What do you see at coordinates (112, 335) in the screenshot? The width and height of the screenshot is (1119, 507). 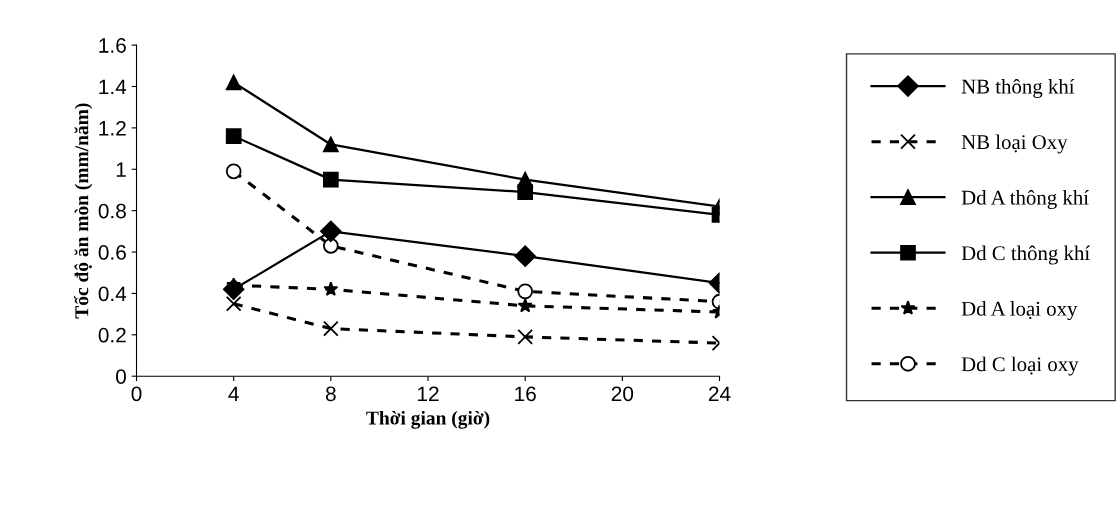 I see `y-tick-label: 0.2` at bounding box center [112, 335].